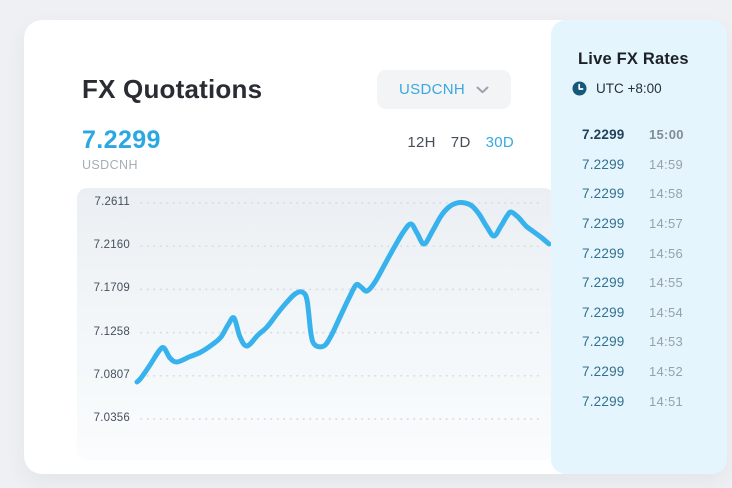 The width and height of the screenshot is (732, 488). Describe the element at coordinates (633, 59) in the screenshot. I see `panel-title: Live FX Rates` at that location.